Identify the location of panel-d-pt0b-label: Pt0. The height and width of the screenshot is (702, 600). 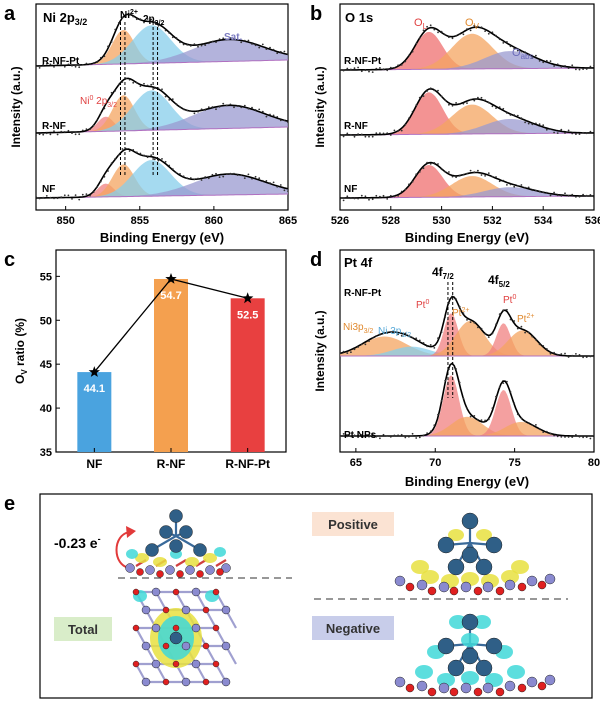
(509, 300).